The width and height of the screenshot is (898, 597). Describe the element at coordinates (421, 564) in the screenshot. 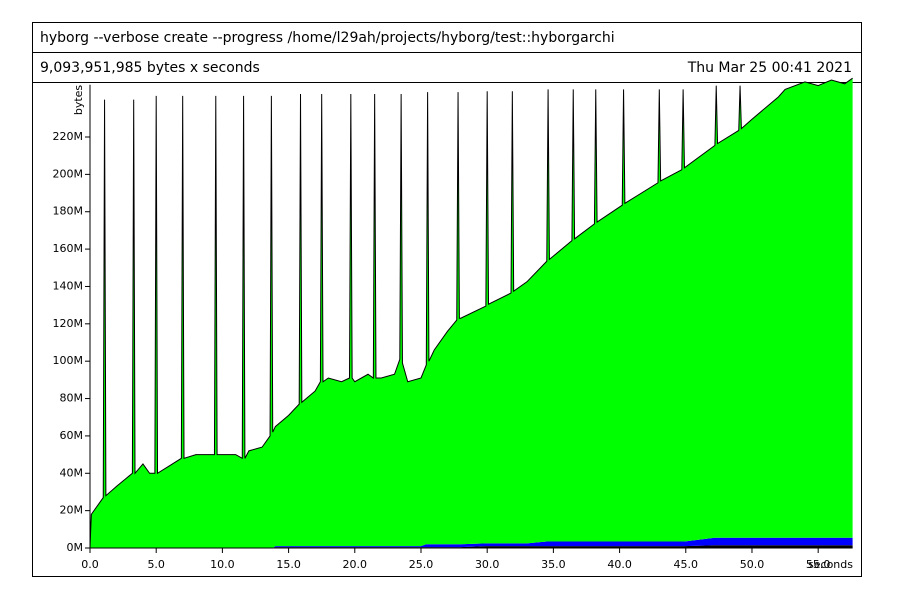

I see `x-tick-label: 25.0` at that location.